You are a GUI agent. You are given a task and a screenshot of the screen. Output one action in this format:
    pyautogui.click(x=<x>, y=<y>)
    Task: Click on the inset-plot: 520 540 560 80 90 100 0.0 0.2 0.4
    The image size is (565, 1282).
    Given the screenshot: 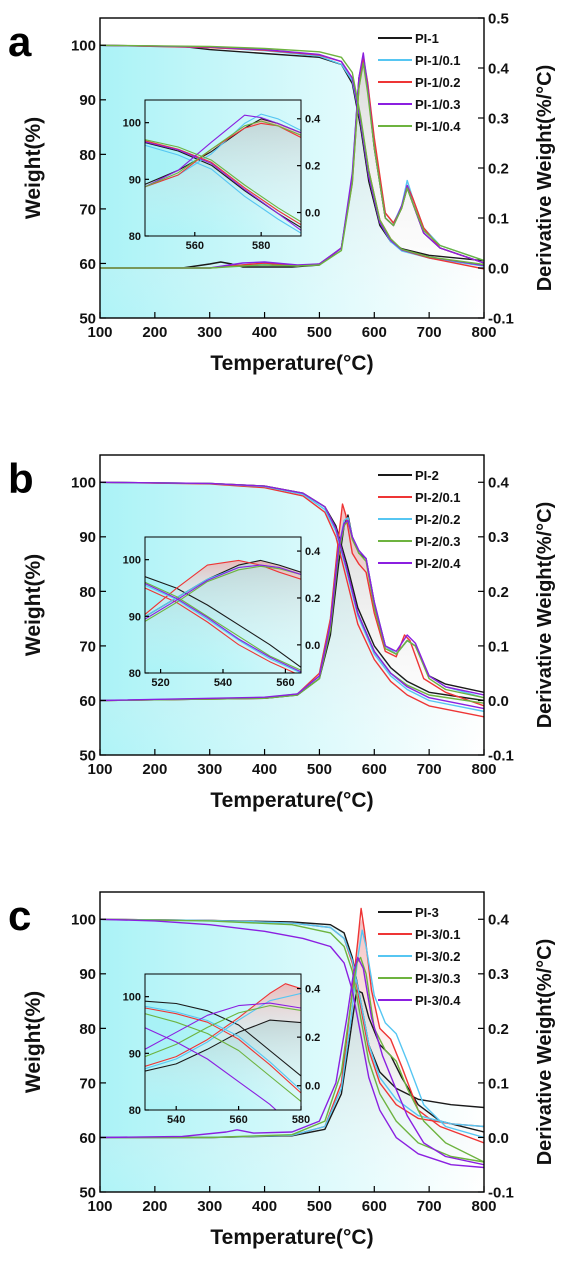 What is the action you would take?
    pyautogui.click(x=222, y=612)
    